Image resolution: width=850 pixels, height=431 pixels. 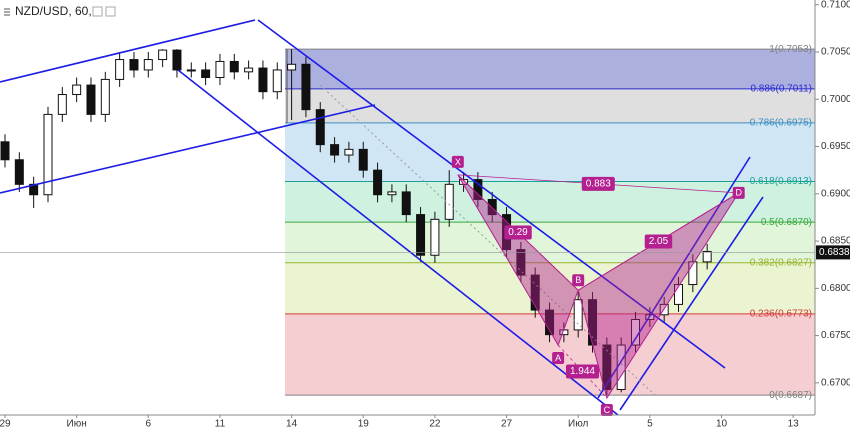 I want to click on last-price-label: 0.6838, so click(x=834, y=252).